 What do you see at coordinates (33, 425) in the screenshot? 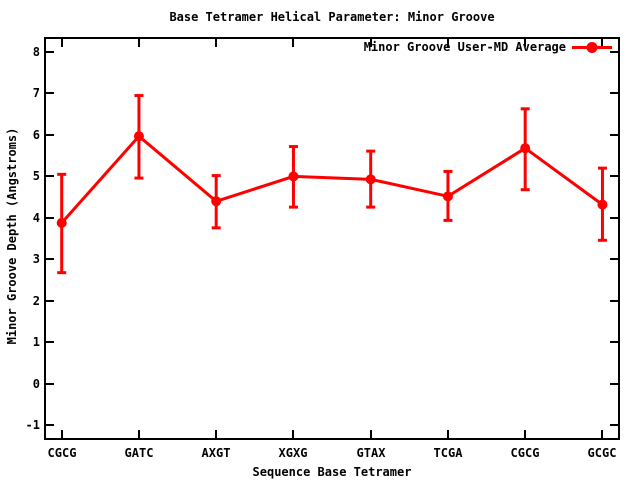
I see `y-tick-label: -1` at bounding box center [33, 425].